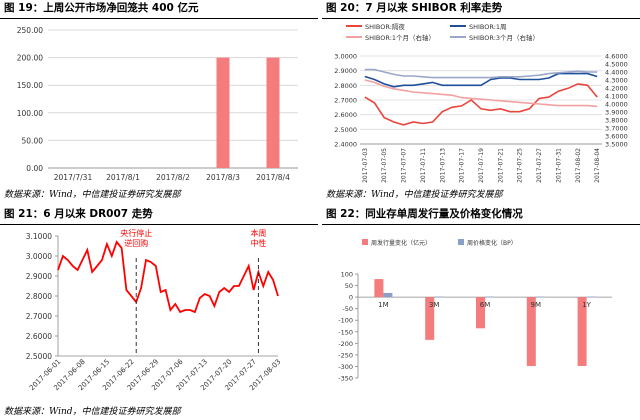 The image size is (640, 420). What do you see at coordinates (39, 296) in the screenshot?
I see `y-tick-label: 2.8000` at bounding box center [39, 296].